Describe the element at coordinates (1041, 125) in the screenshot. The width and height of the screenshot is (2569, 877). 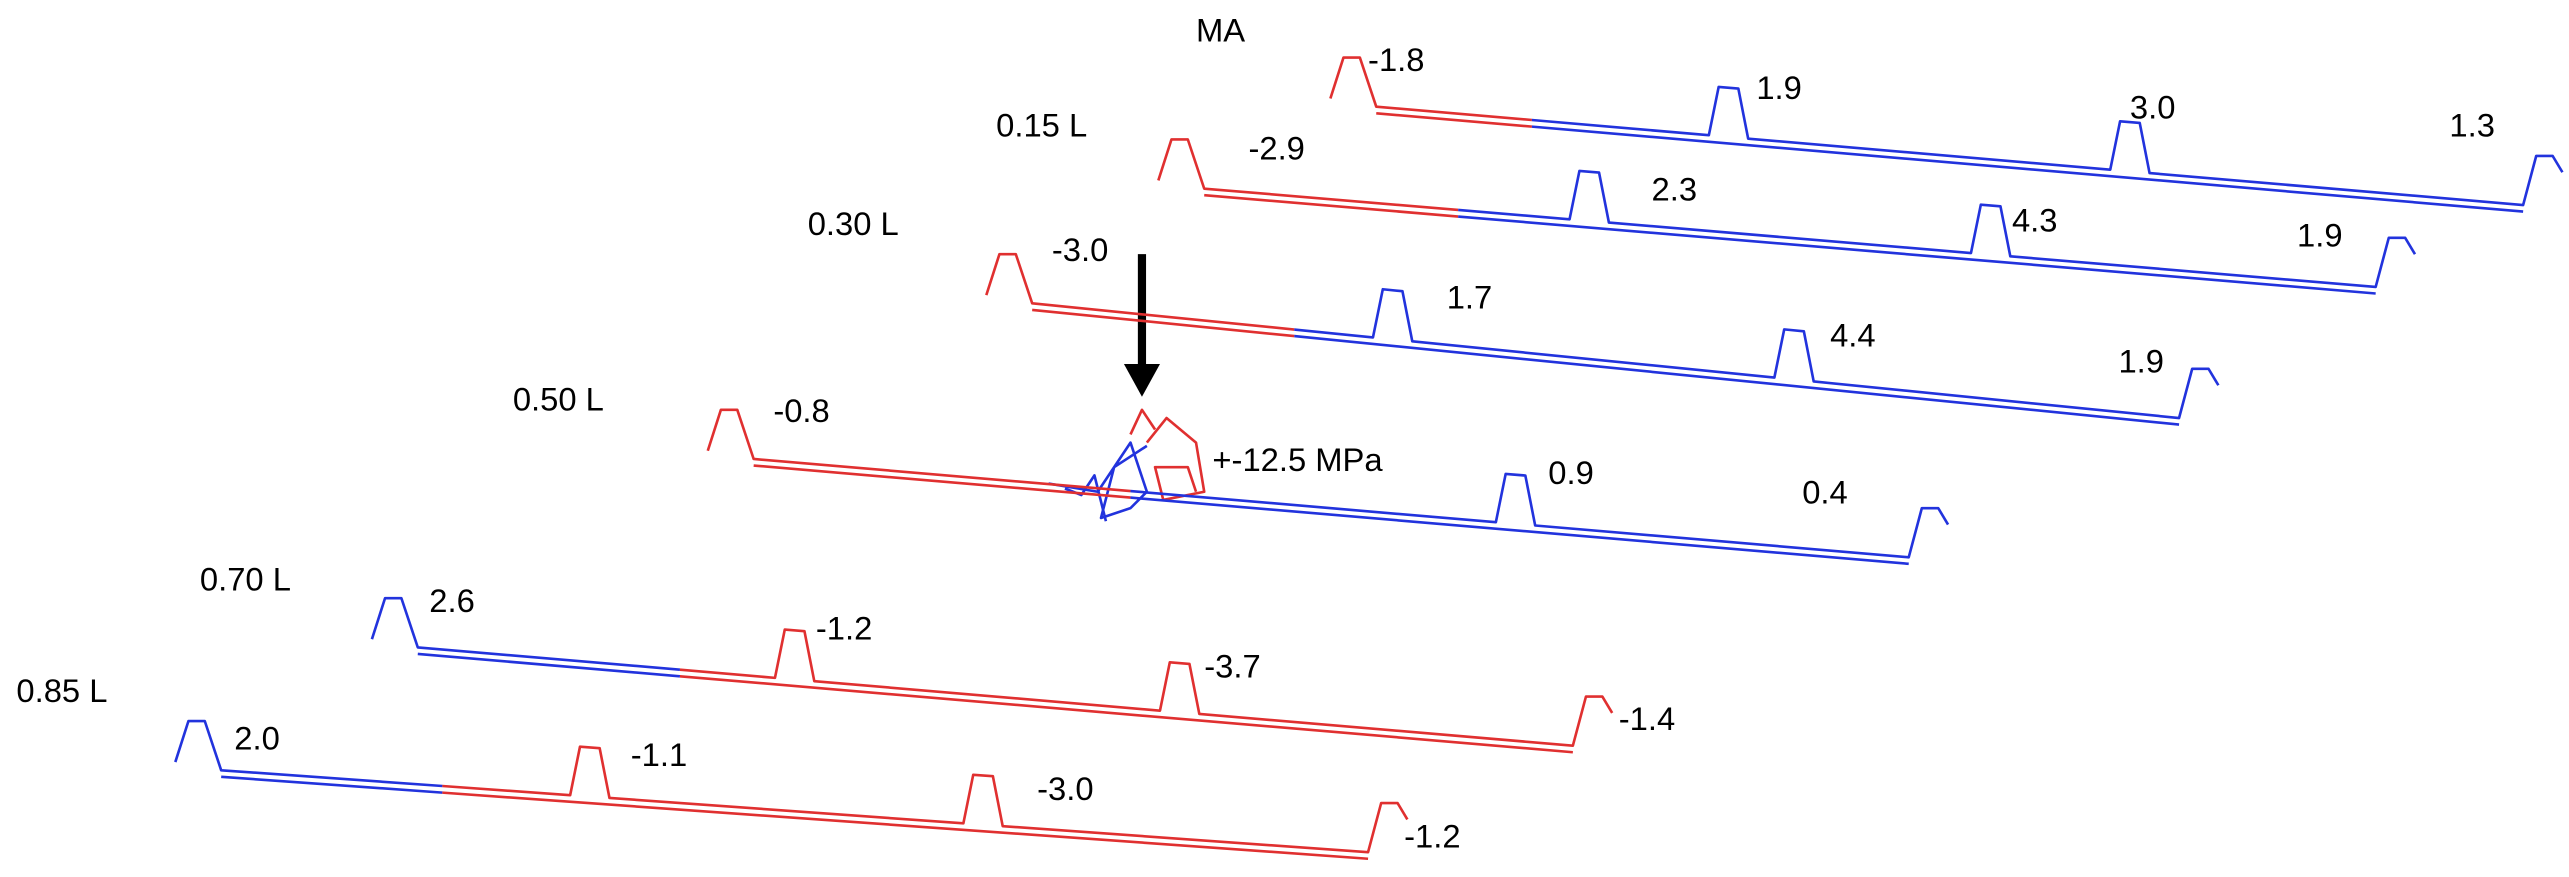
I see `section-label: 0.15 L` at that location.